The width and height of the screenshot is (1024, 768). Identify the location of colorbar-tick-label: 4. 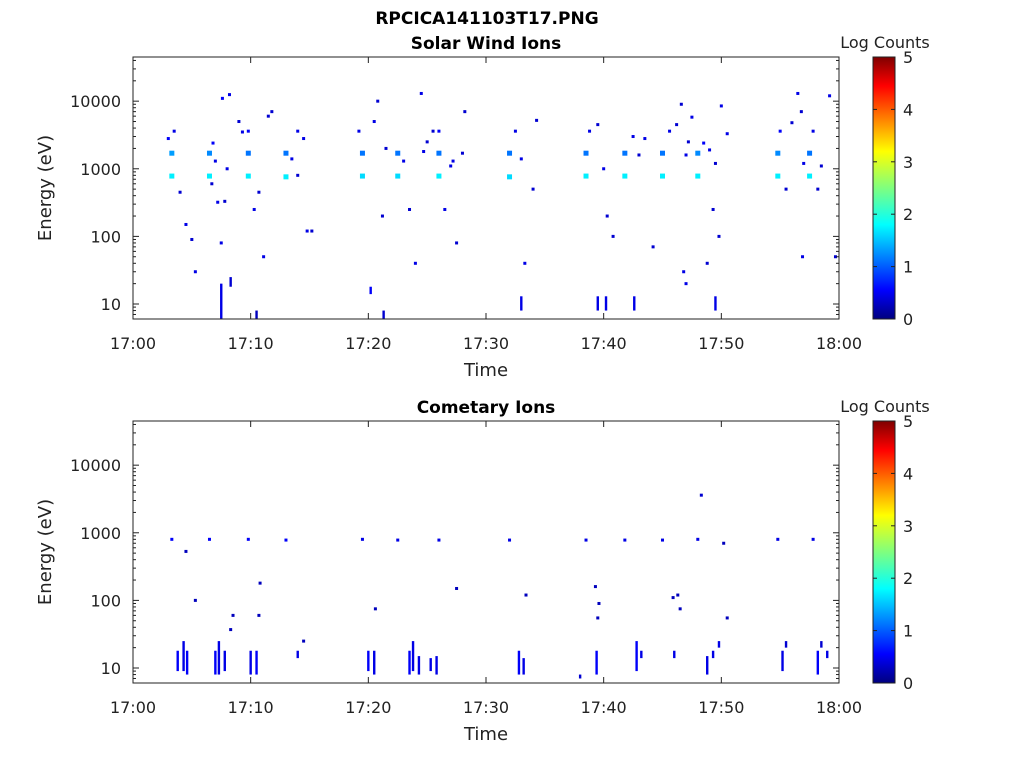
(908, 473).